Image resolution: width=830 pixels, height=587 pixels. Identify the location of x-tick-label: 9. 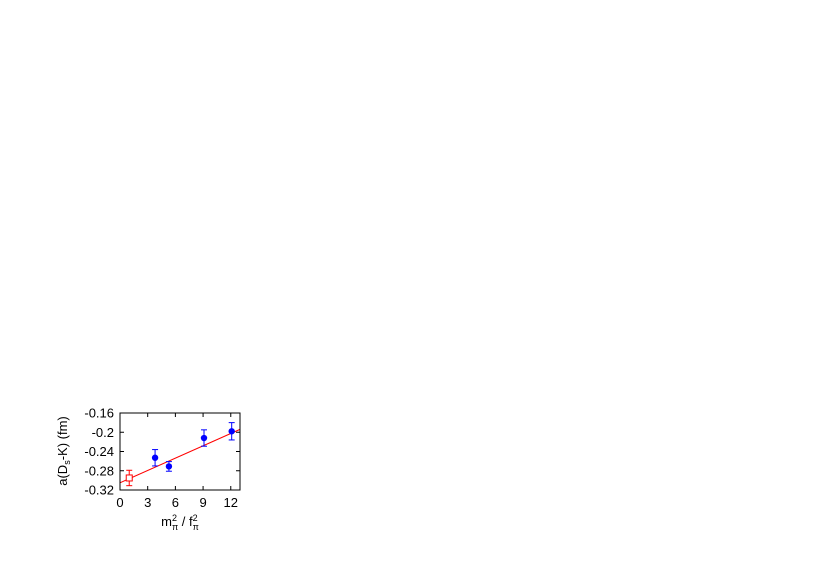
(202, 502).